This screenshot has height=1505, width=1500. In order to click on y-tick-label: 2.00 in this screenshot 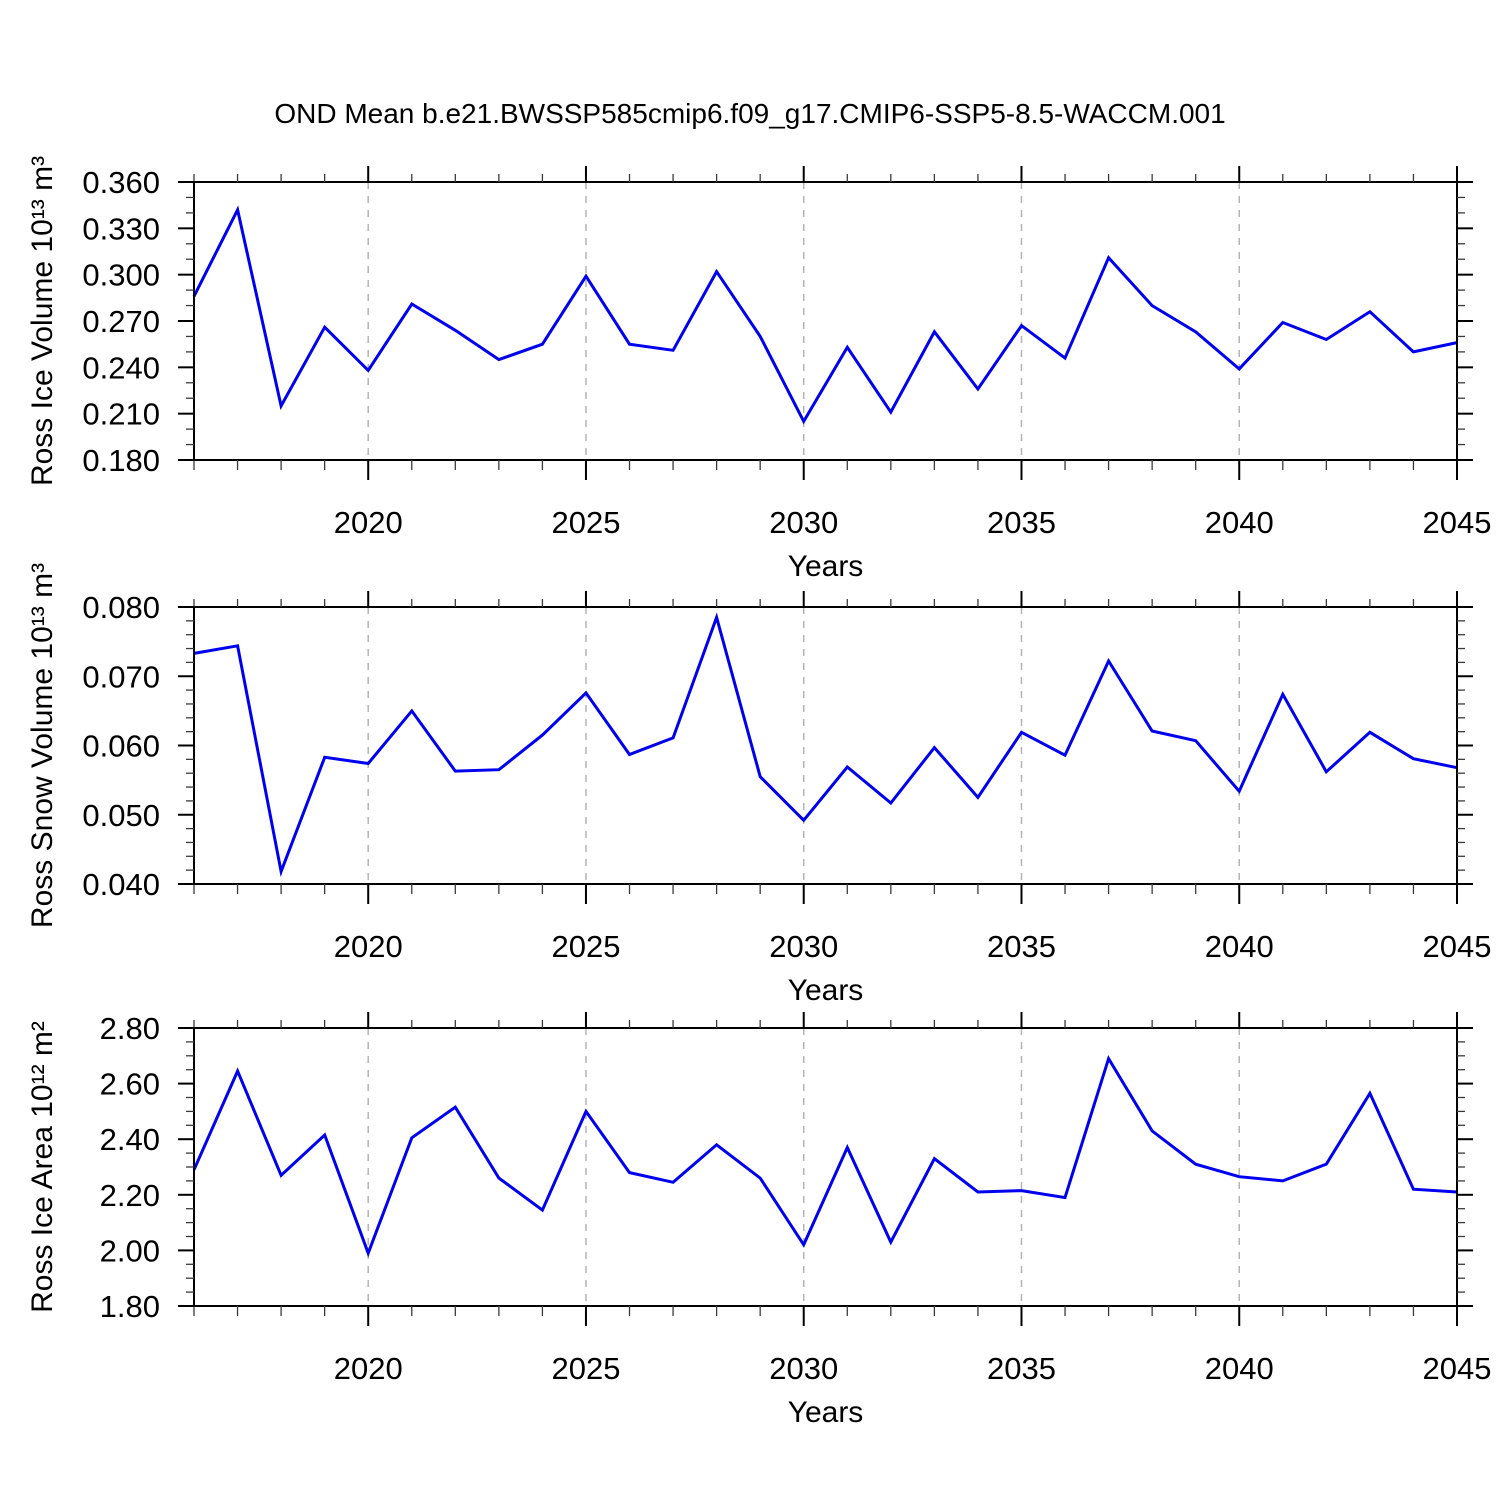, I will do `click(130, 1250)`.